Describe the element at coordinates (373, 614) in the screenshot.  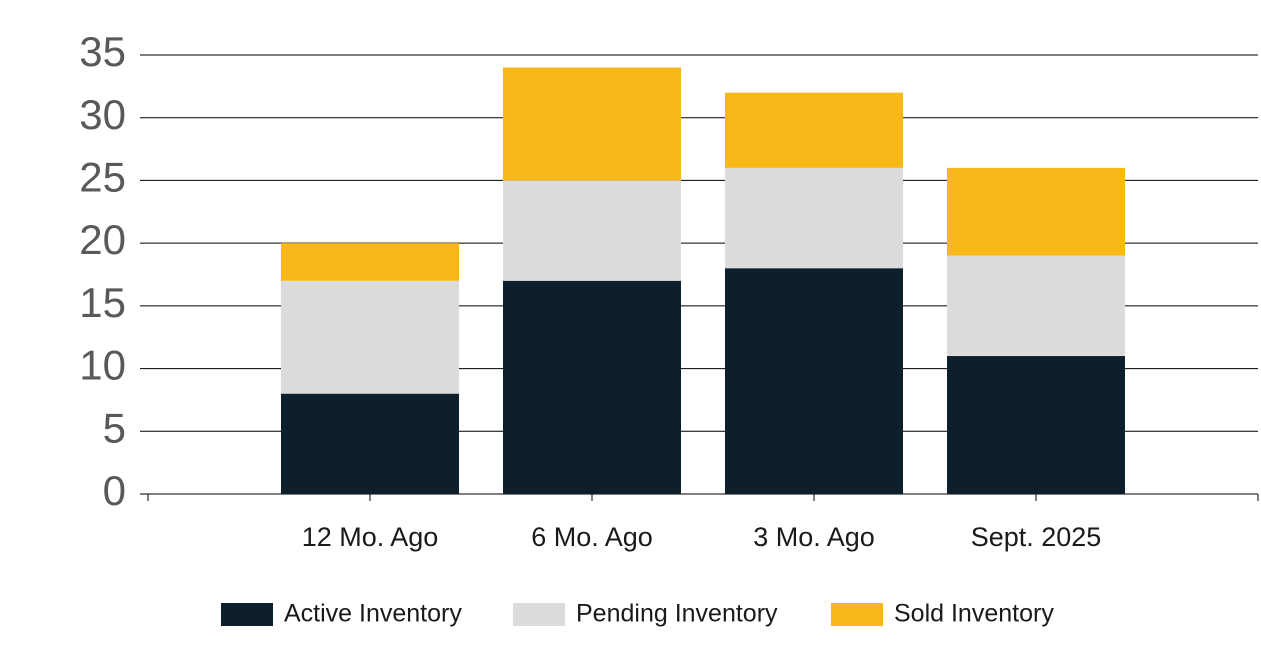
I see `legend-label: Active Inventory` at that location.